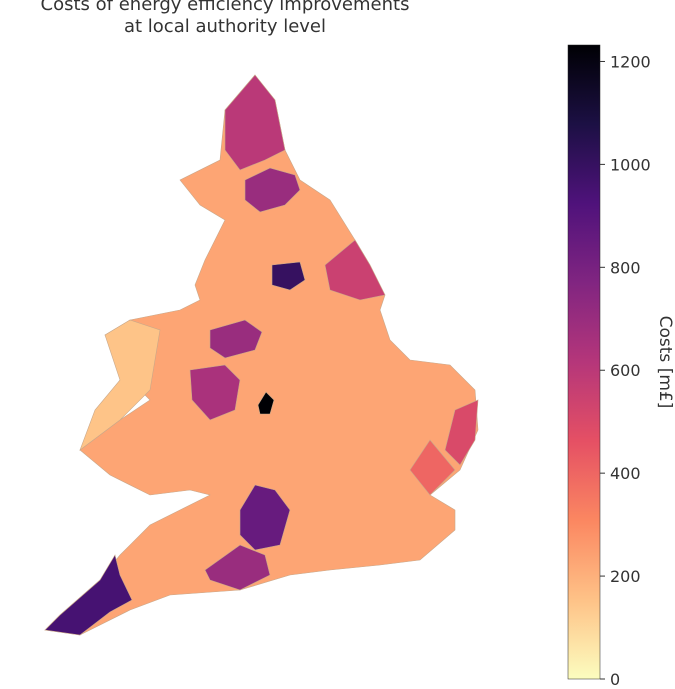 The image size is (675, 689). What do you see at coordinates (625, 576) in the screenshot?
I see `colorbar-tick-label: 200` at bounding box center [625, 576].